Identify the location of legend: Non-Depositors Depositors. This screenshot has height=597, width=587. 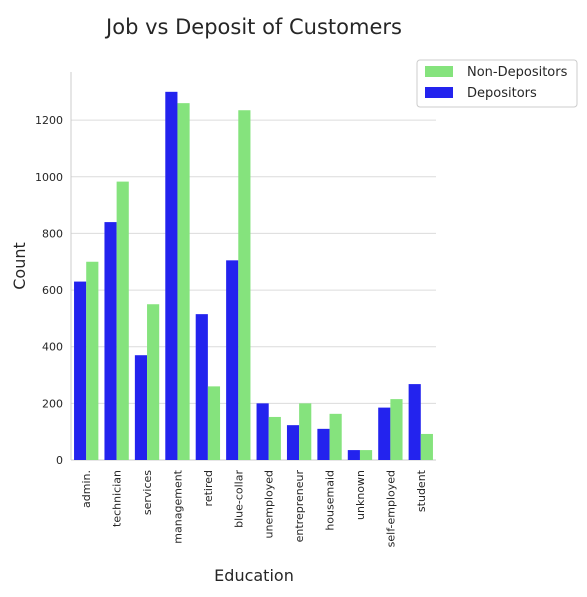
(497, 83).